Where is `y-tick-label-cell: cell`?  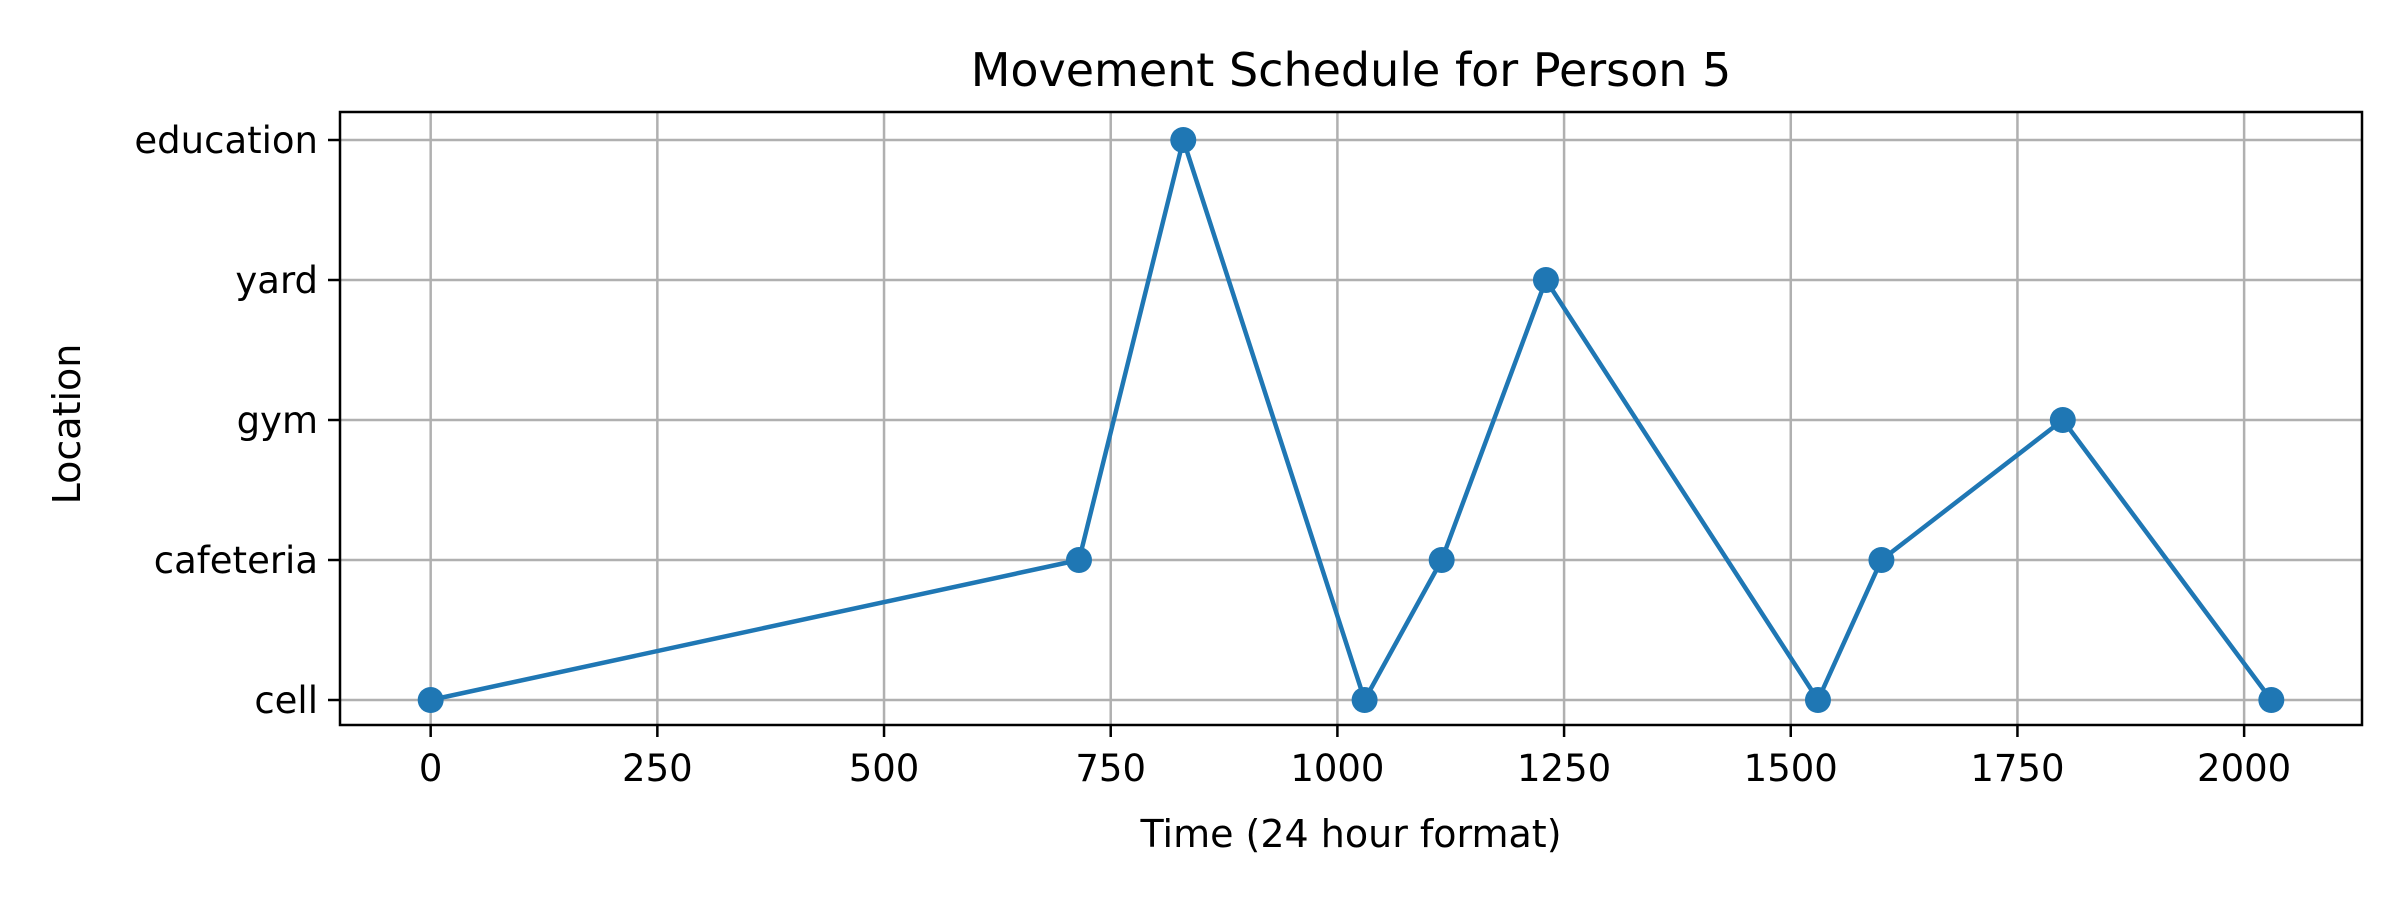
y-tick-label-cell: cell is located at coordinates (286, 700).